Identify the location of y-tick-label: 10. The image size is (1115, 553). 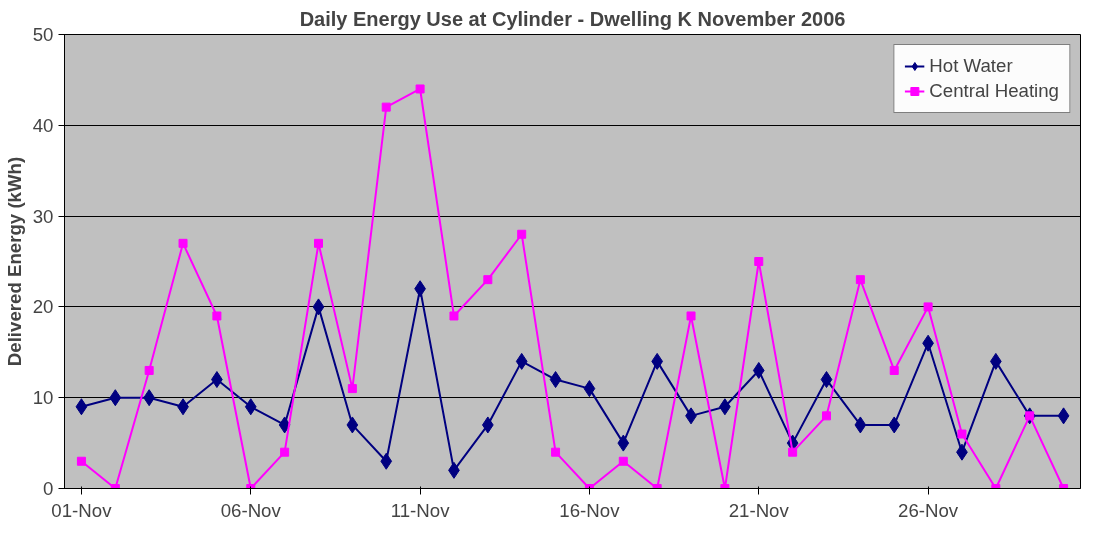
(43, 398).